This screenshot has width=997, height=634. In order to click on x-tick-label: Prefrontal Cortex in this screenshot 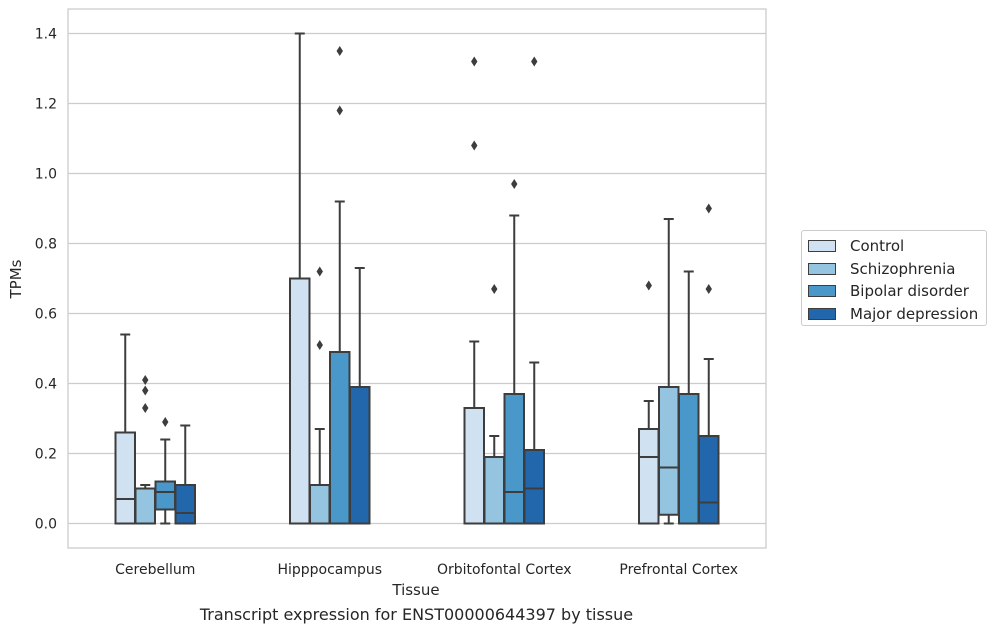, I will do `click(678, 570)`.